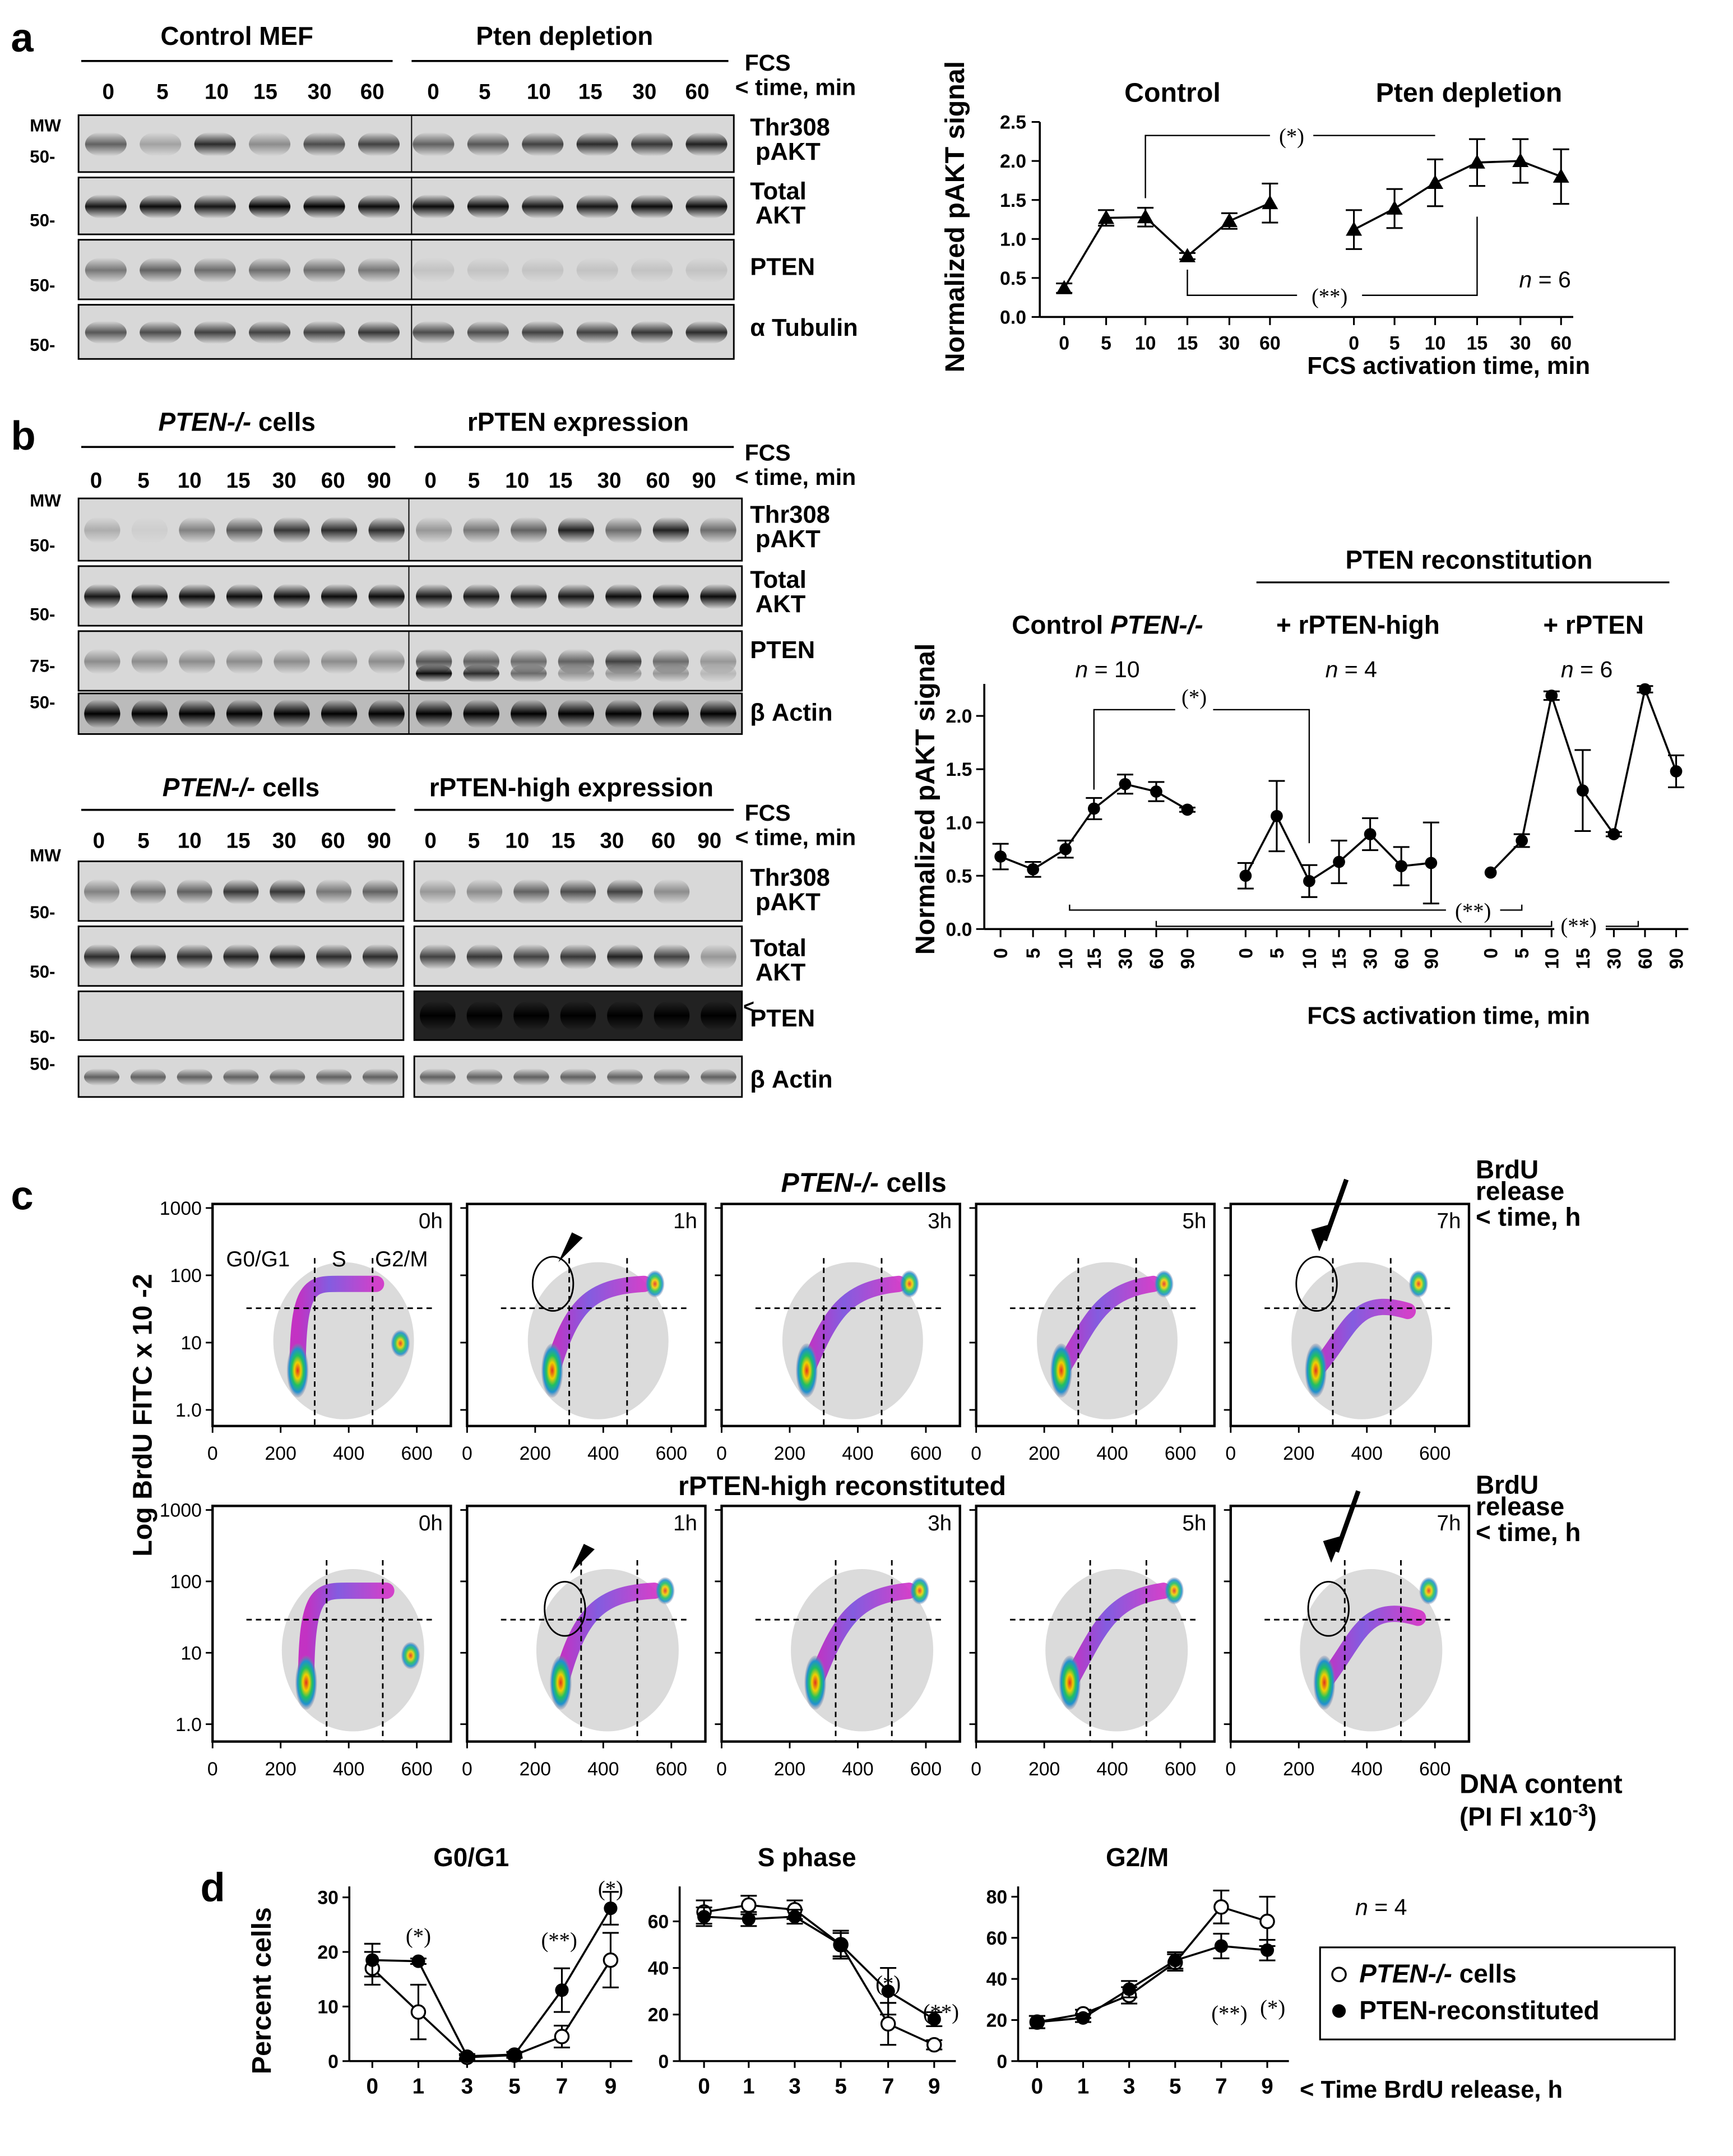 This screenshot has height=2156, width=1733. Describe the element at coordinates (400, 1343) in the screenshot. I see `g2-population` at that location.